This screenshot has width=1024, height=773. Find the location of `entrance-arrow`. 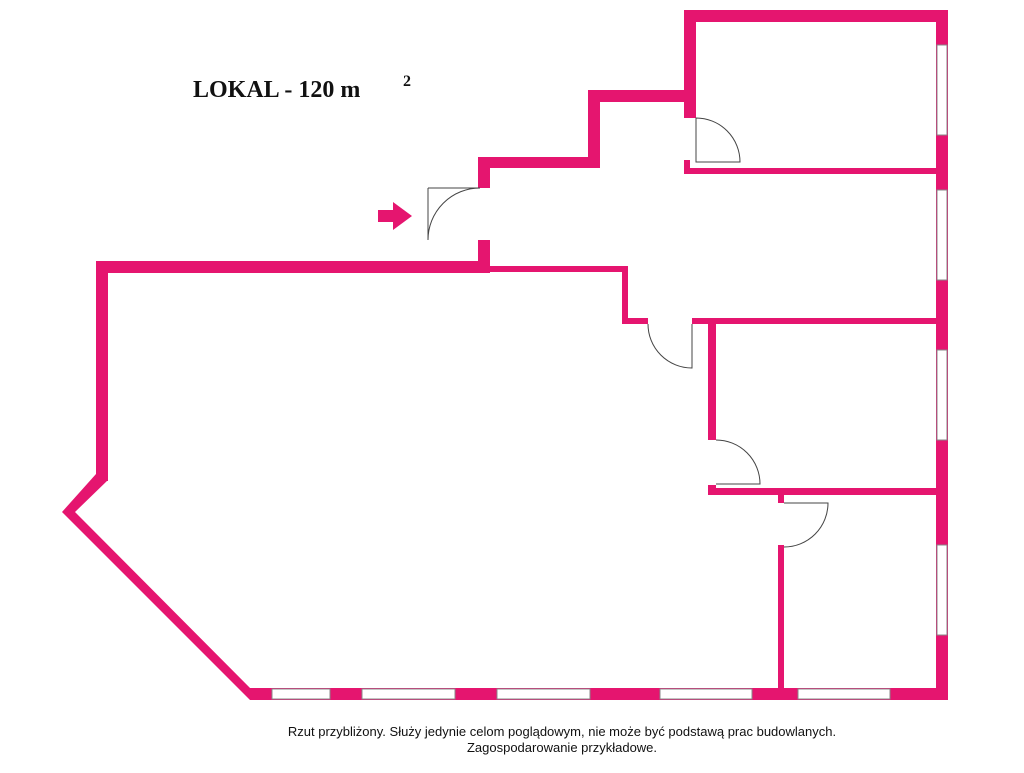

entrance-arrow is located at coordinates (395, 216).